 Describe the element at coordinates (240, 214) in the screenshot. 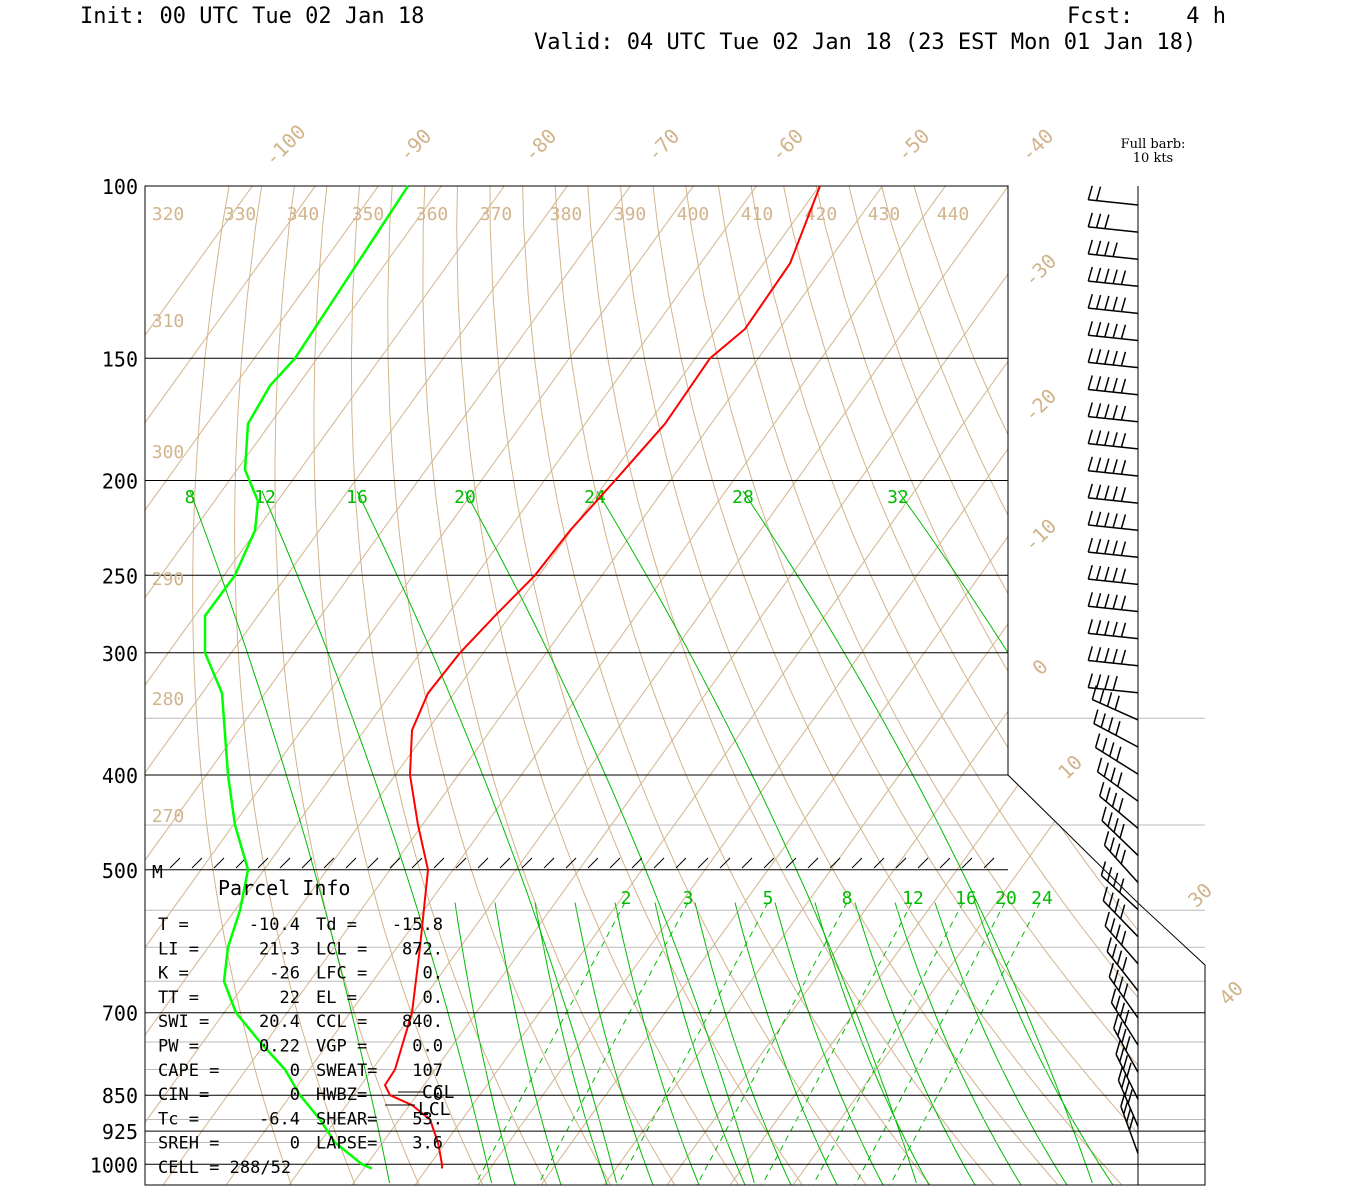

I see `theta-label: 330` at that location.